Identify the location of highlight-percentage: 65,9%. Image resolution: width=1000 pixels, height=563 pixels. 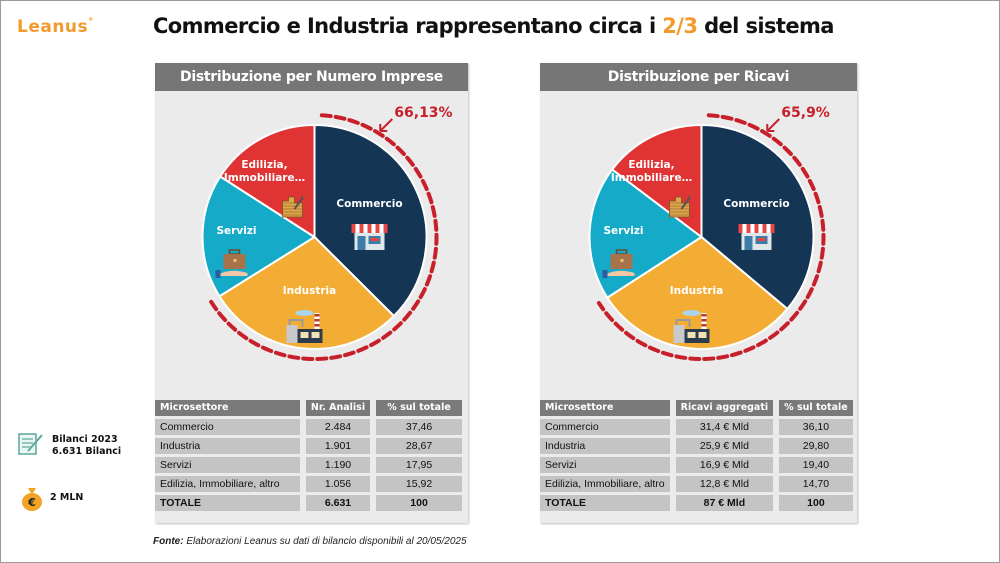
(805, 113).